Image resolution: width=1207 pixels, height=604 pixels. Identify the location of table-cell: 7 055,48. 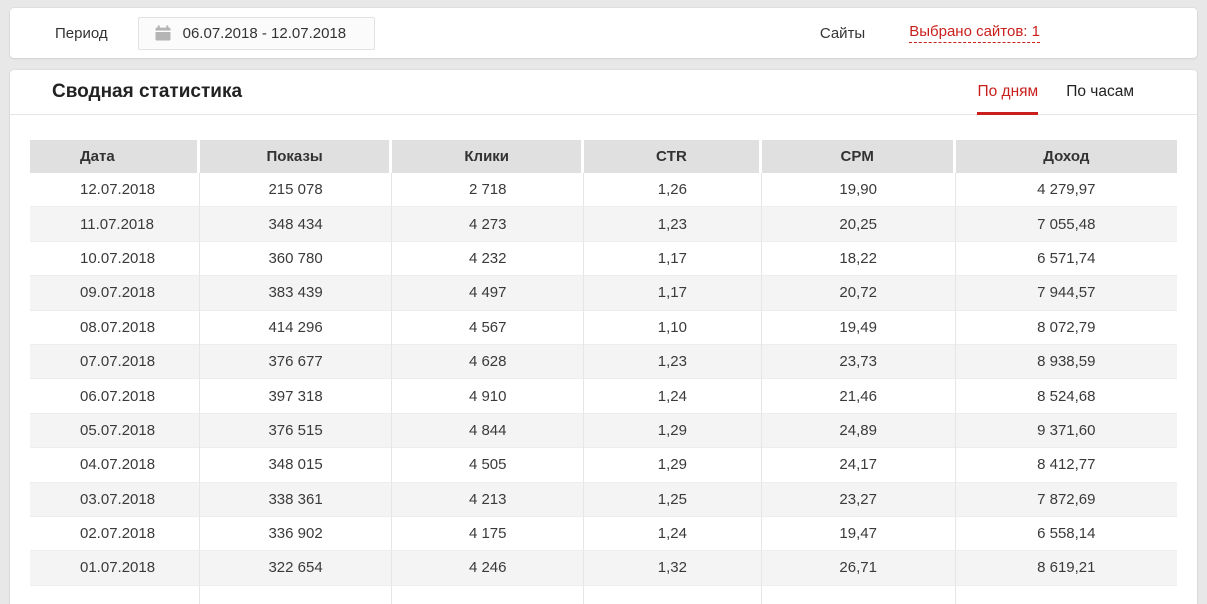
(1066, 224).